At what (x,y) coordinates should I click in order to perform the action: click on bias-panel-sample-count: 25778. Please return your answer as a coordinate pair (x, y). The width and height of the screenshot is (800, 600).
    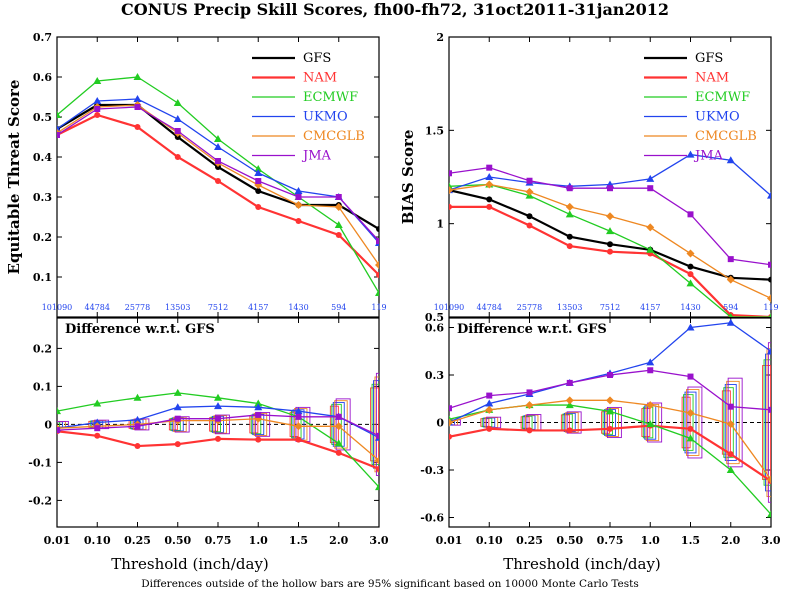
    Looking at the image, I should click on (529, 307).